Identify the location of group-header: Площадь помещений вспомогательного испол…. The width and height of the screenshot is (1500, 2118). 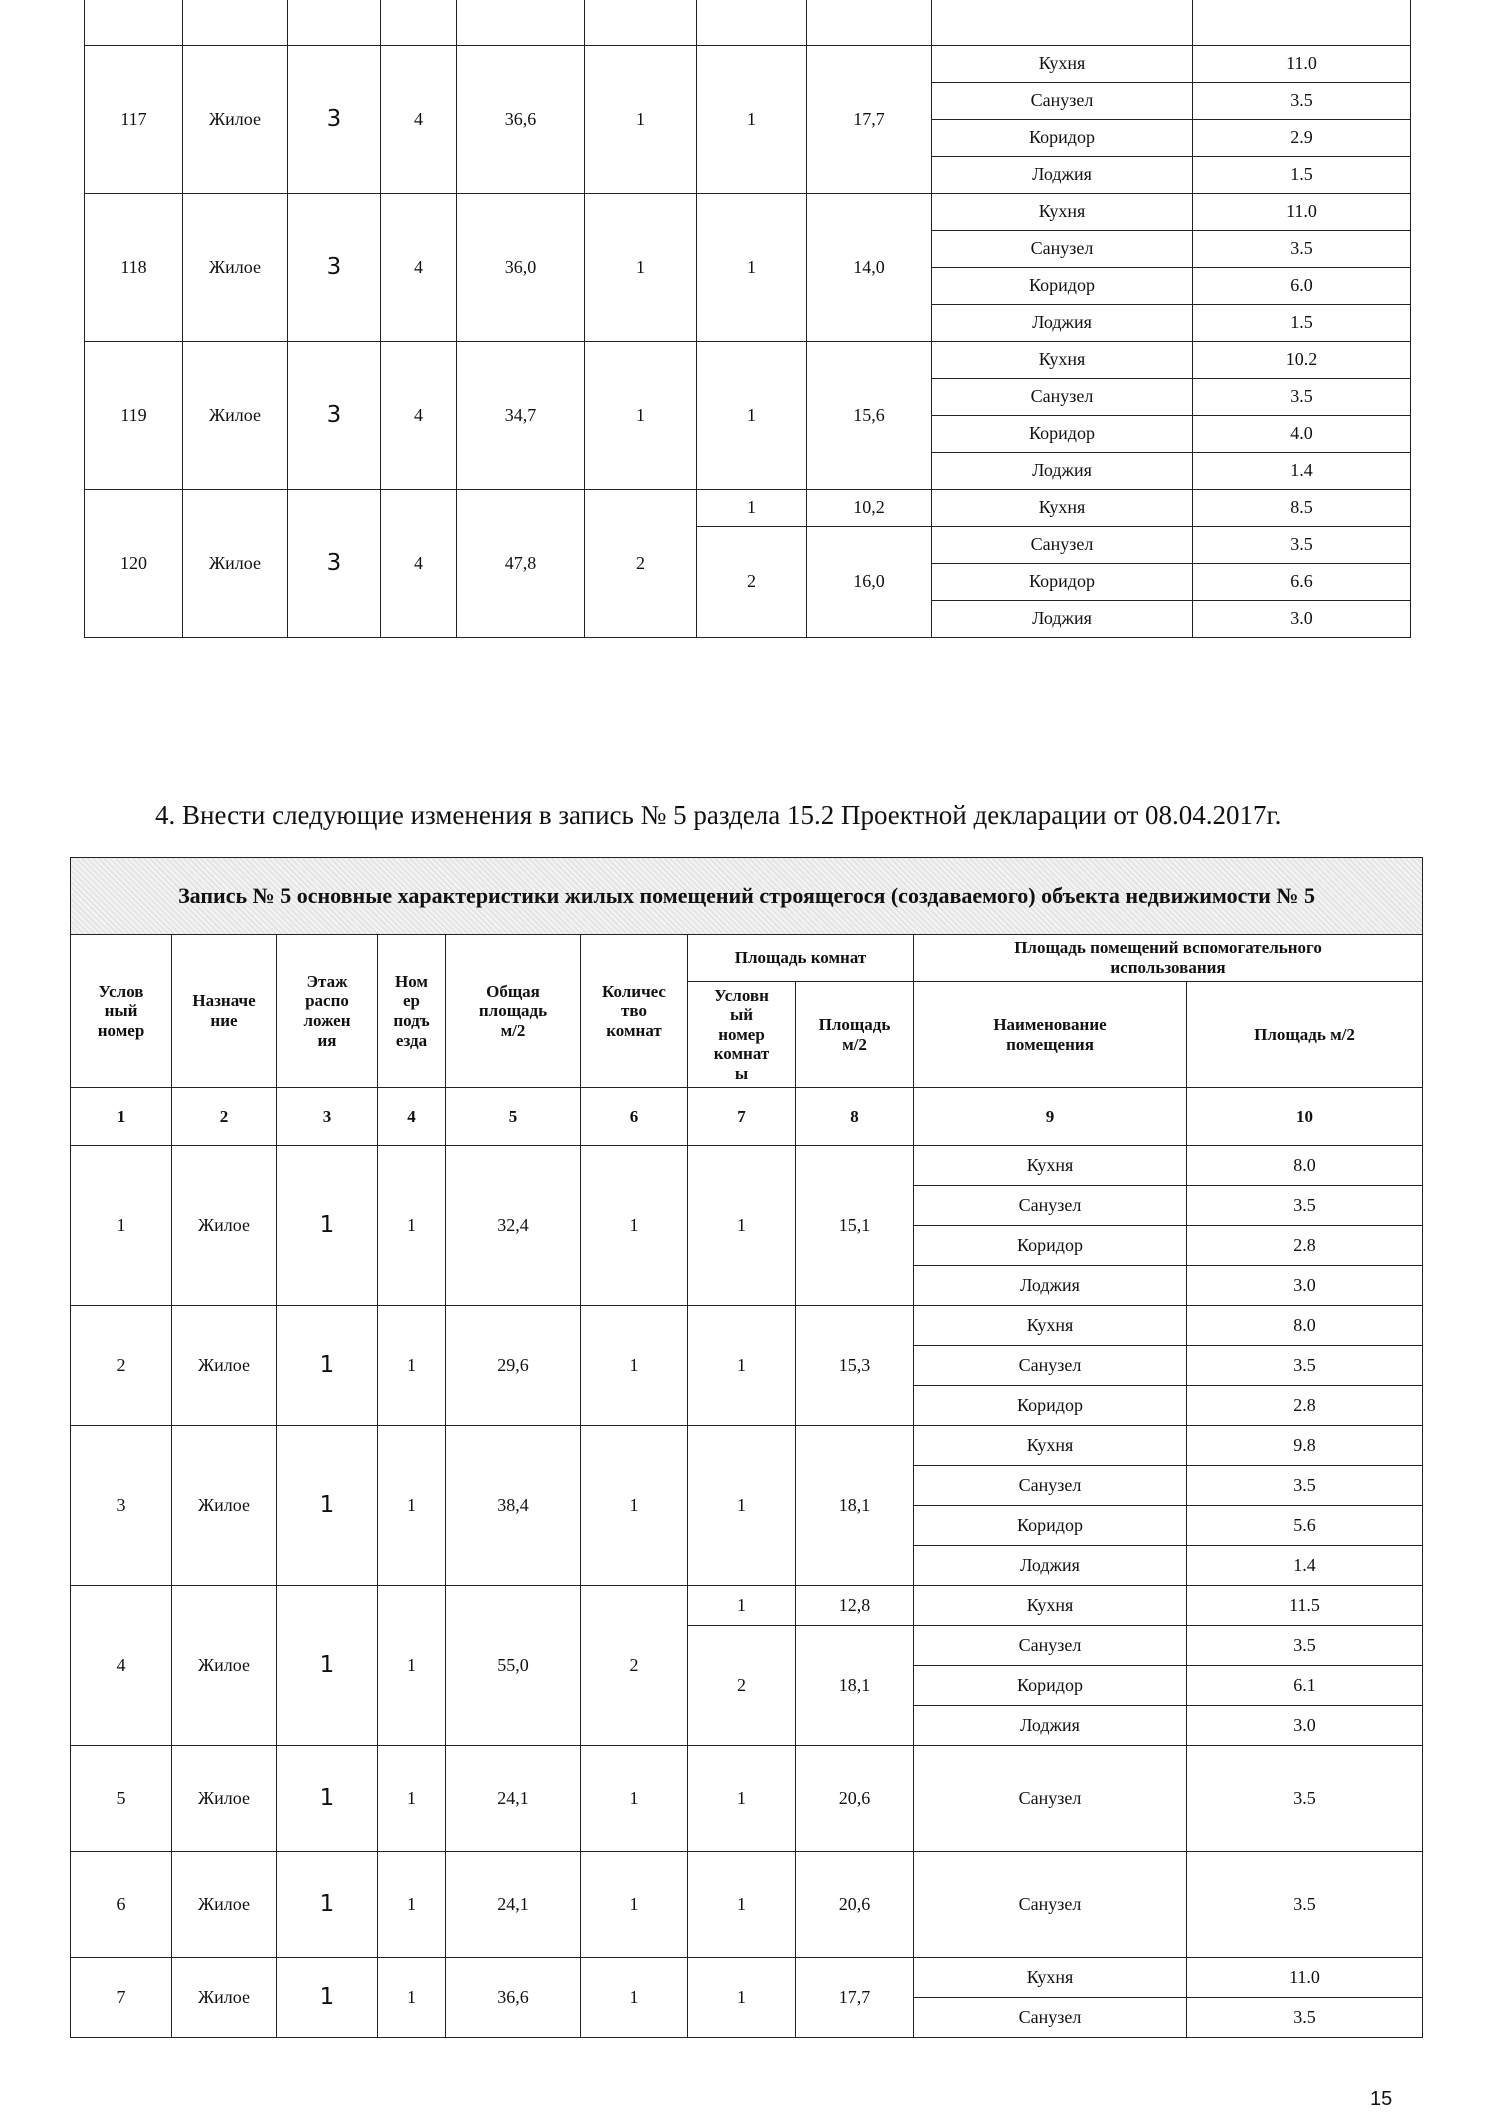
(1168, 958).